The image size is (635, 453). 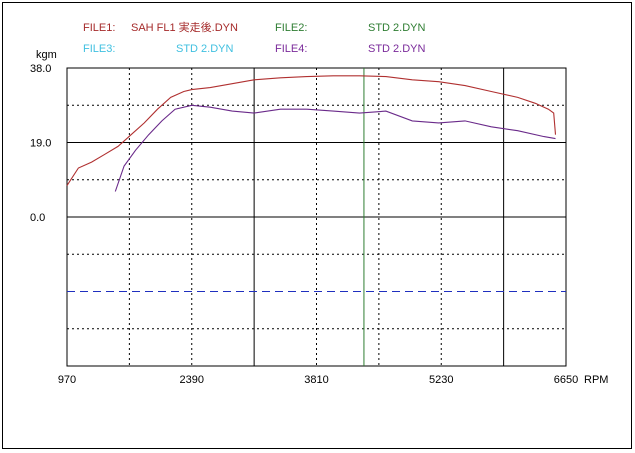 What do you see at coordinates (316, 380) in the screenshot?
I see `x-tick-label: 3810` at bounding box center [316, 380].